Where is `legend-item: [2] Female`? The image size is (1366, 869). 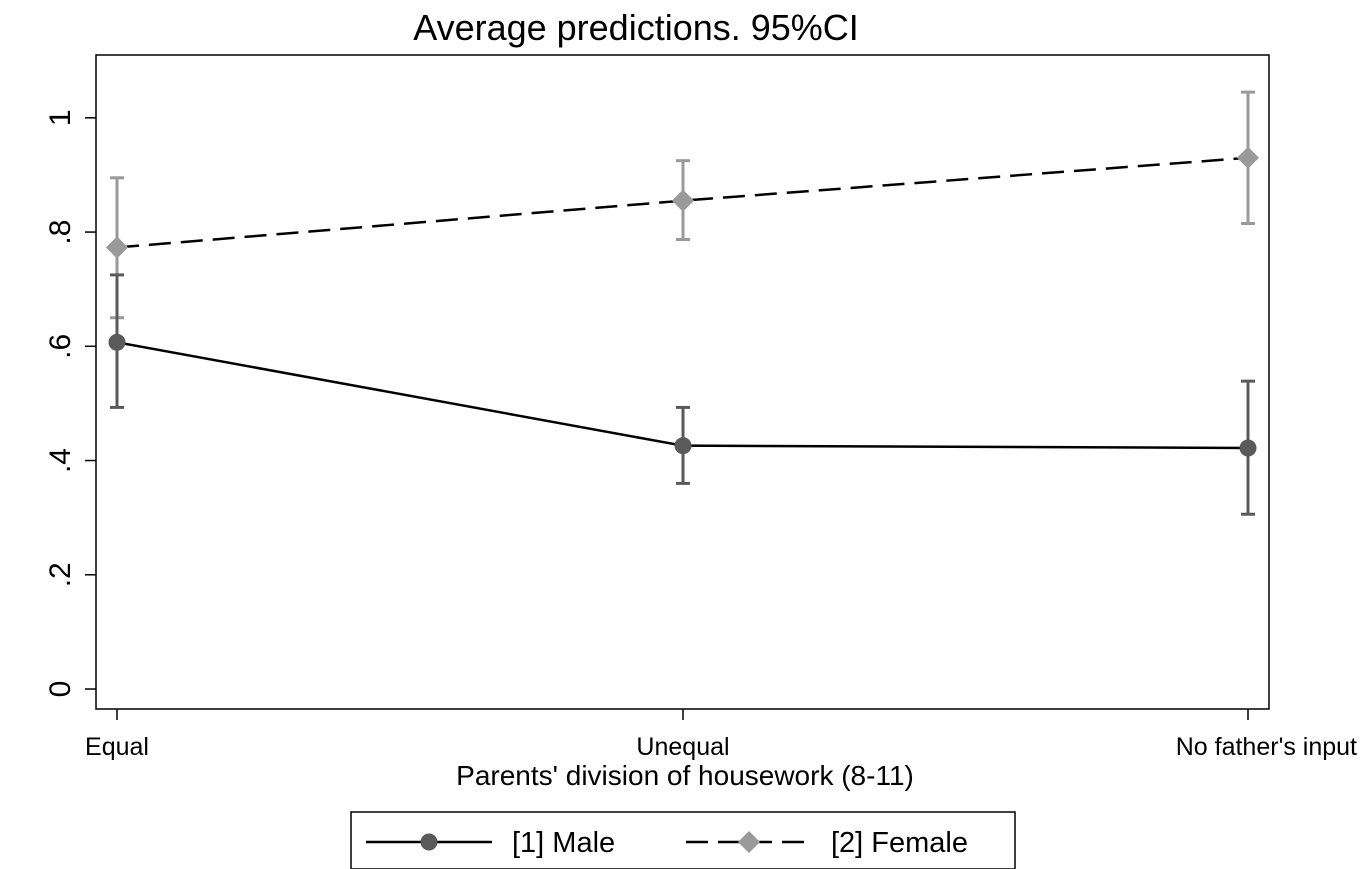
legend-item: [2] Female is located at coordinates (827, 843).